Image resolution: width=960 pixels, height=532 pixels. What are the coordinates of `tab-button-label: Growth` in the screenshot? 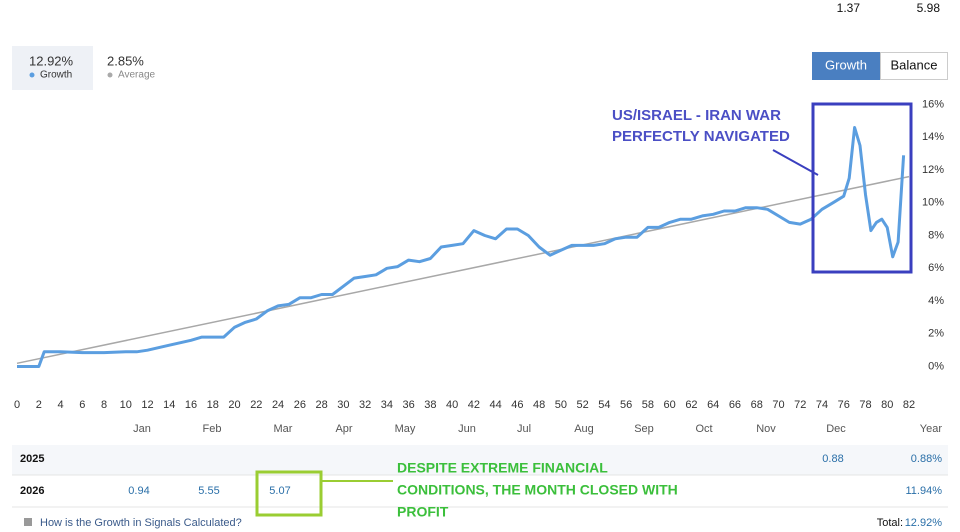 It's located at (846, 64).